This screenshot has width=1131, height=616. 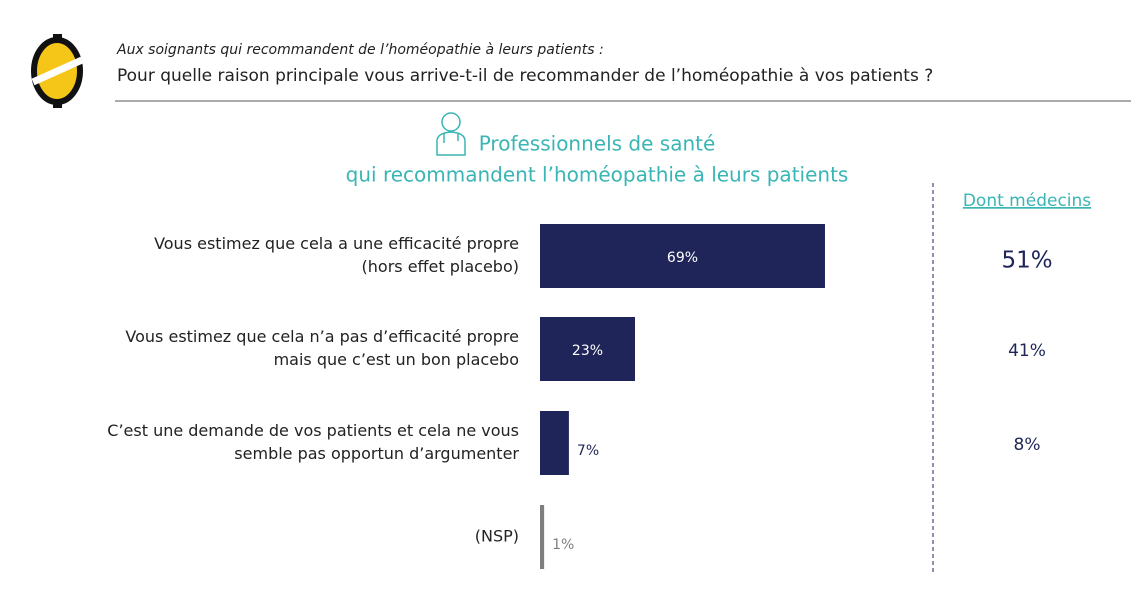 I want to click on value-label: 23%, so click(x=587, y=351).